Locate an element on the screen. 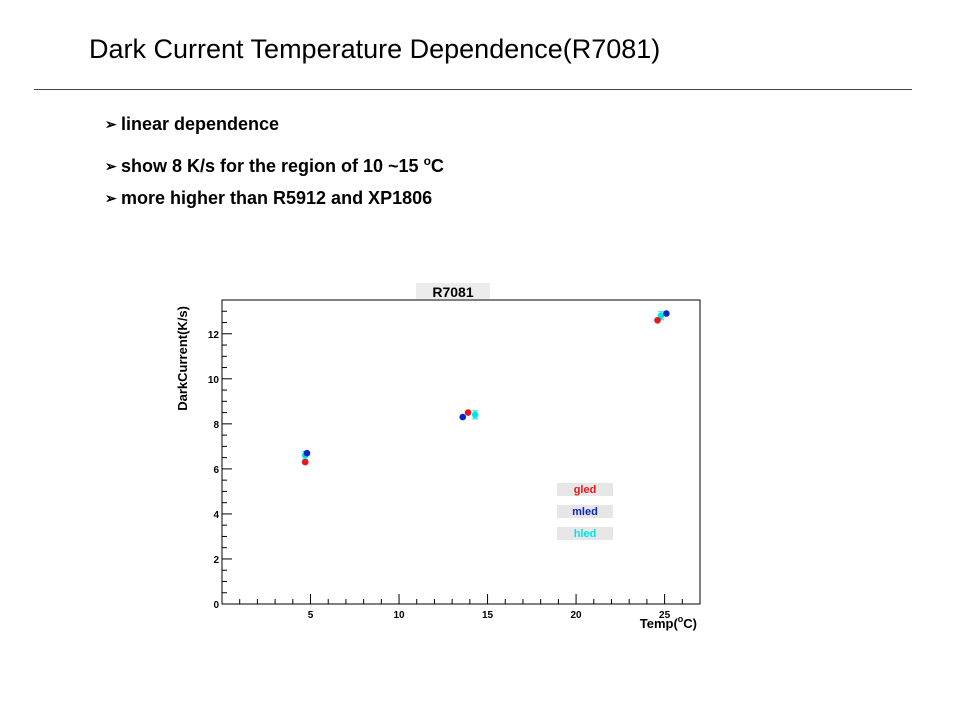 This screenshot has width=960, height=720. bullet-text-unit: C is located at coordinates (437, 166).